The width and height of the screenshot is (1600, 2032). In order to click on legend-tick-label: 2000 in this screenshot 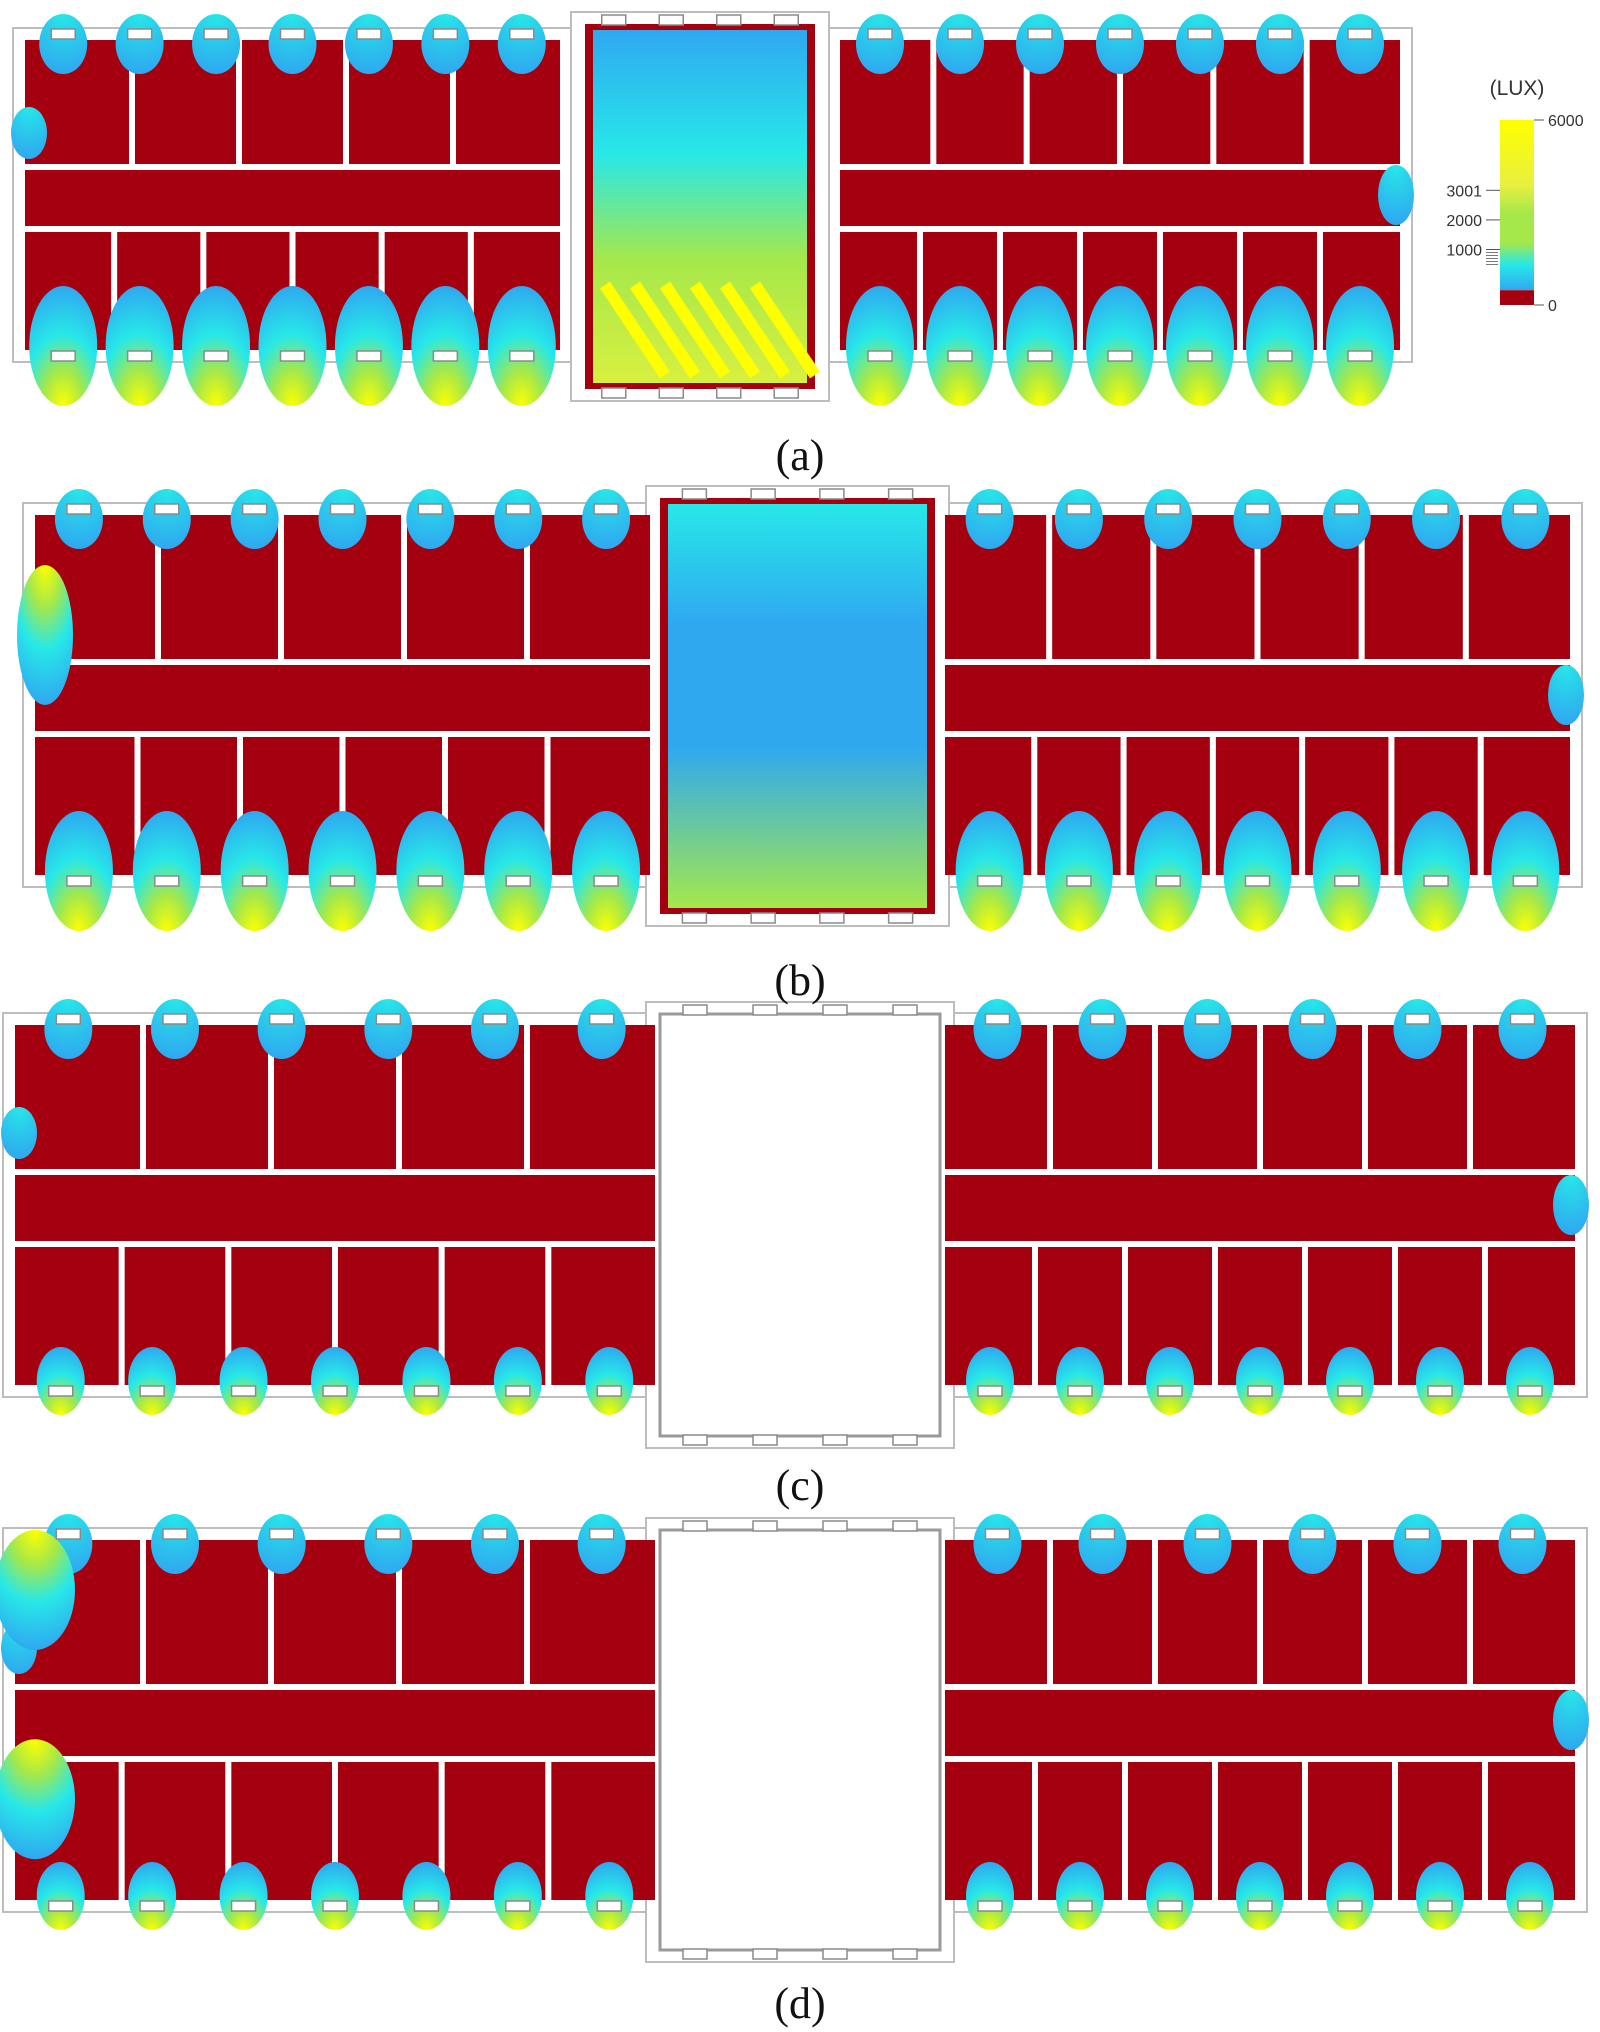, I will do `click(1464, 221)`.